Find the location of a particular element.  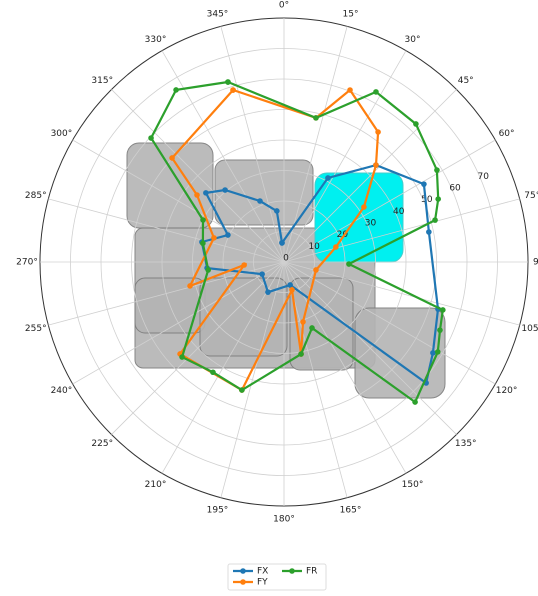

component is located at coordinates (170, 185).